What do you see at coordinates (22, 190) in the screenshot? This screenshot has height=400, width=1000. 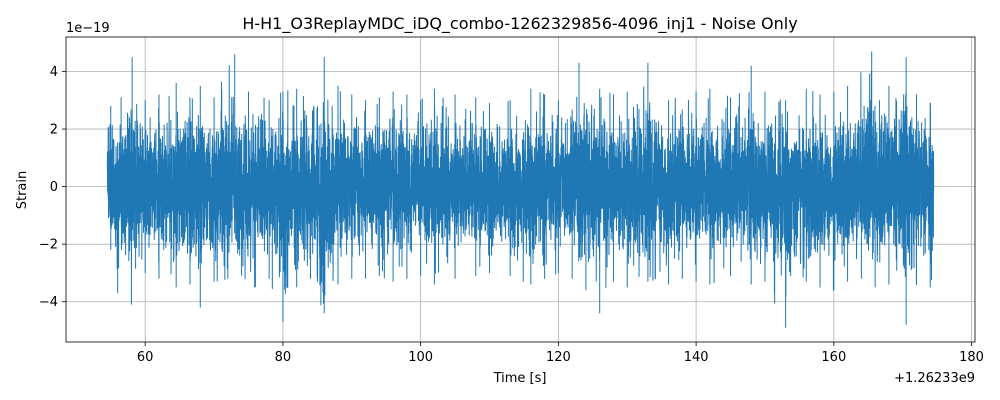 I see `y-axis-label: Strain` at bounding box center [22, 190].